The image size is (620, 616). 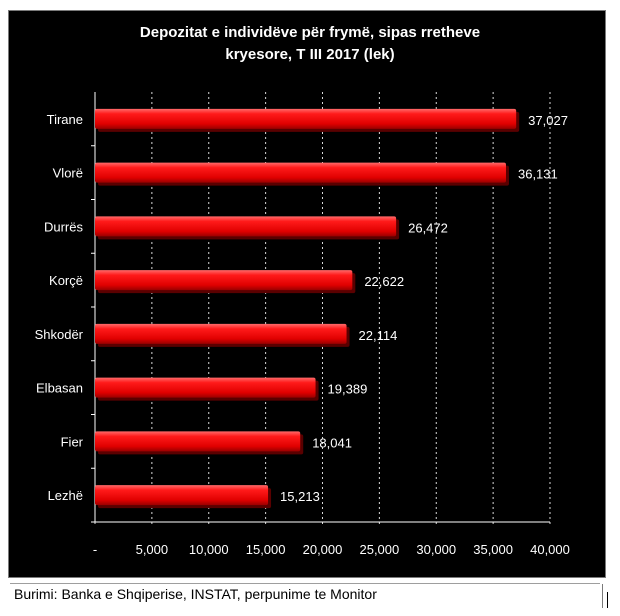 I want to click on category-label: Vlorë, so click(x=68, y=173).